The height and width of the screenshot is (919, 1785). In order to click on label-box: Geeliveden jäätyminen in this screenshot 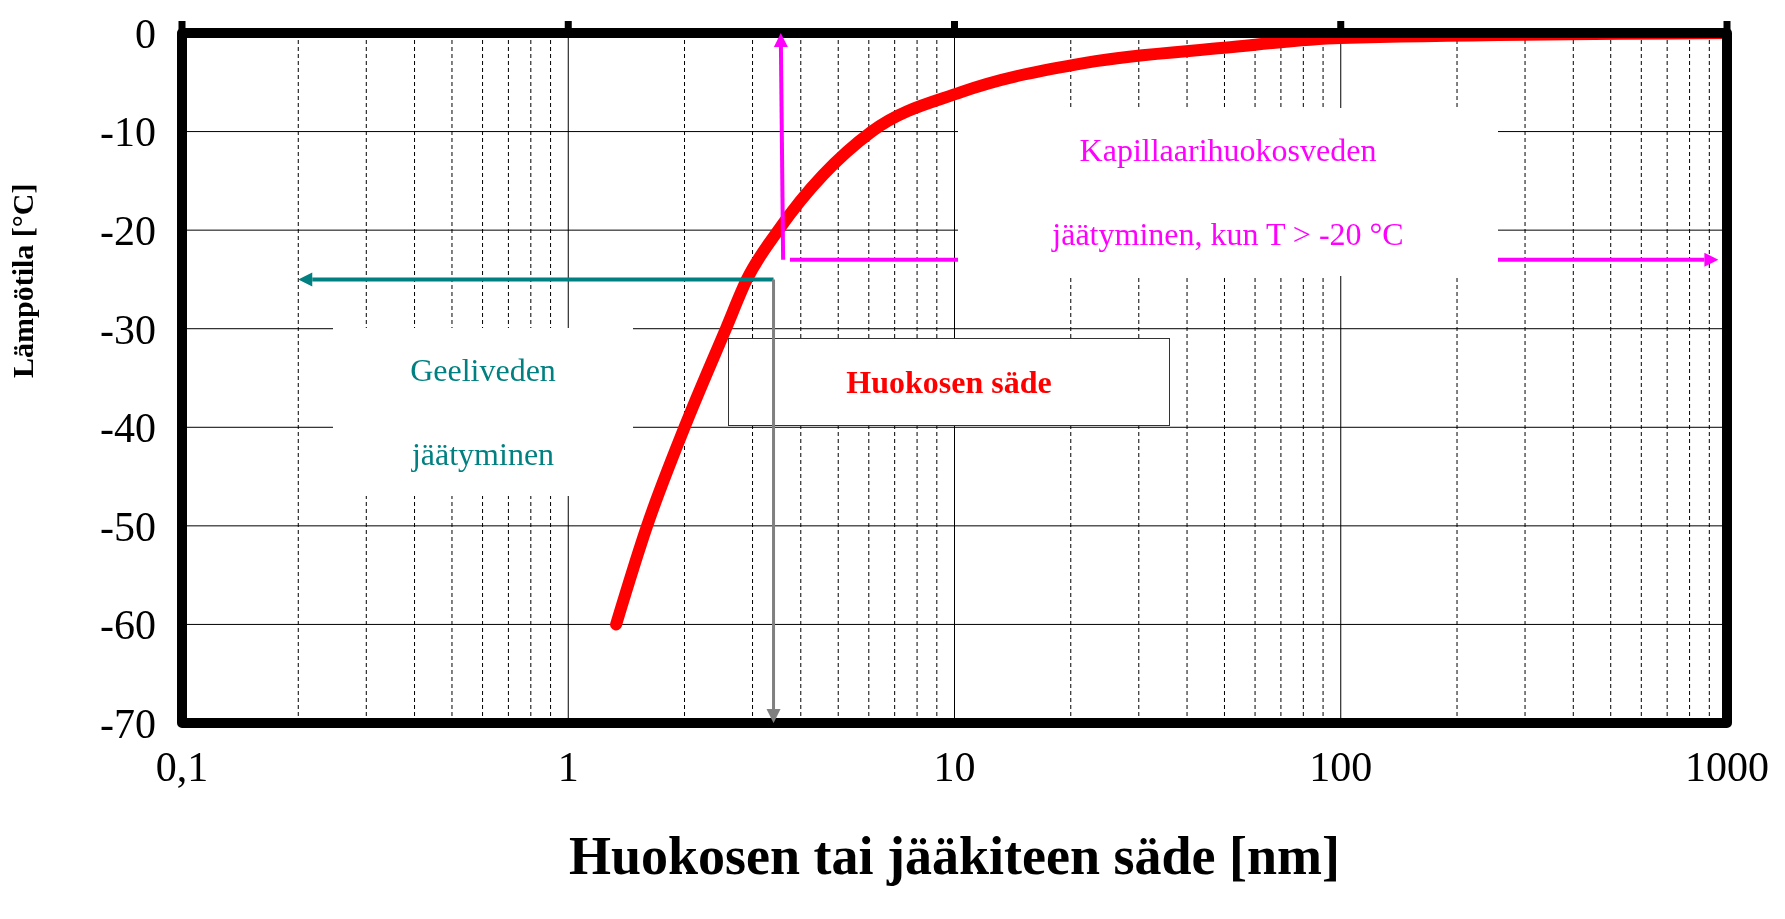, I will do `click(483, 412)`.